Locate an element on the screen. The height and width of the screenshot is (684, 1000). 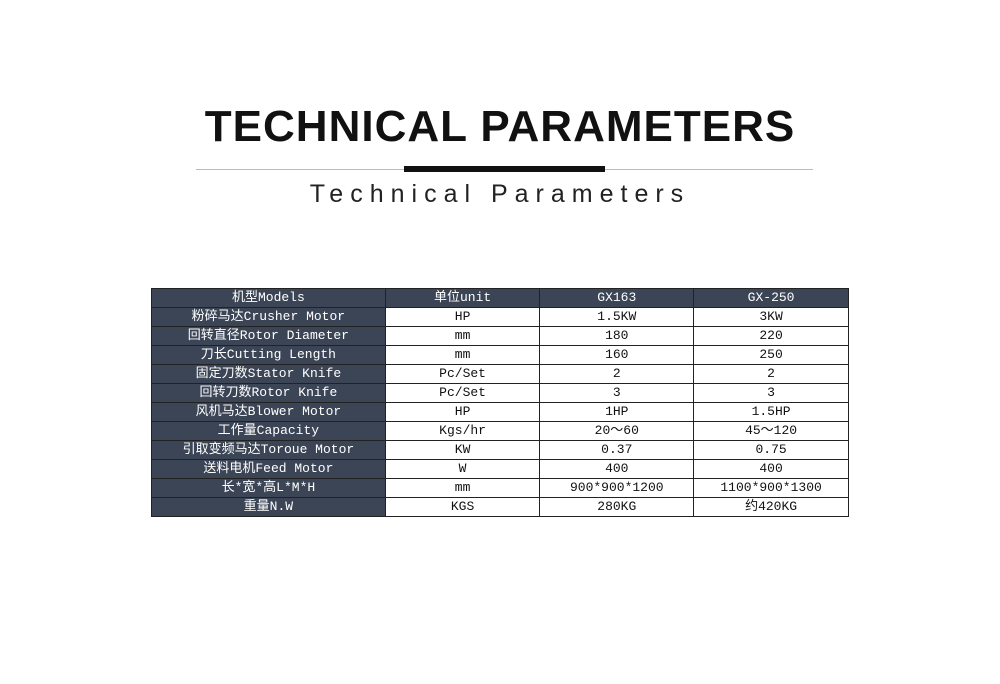
row-label: 长*宽*高L*M*H is located at coordinates (268, 488).